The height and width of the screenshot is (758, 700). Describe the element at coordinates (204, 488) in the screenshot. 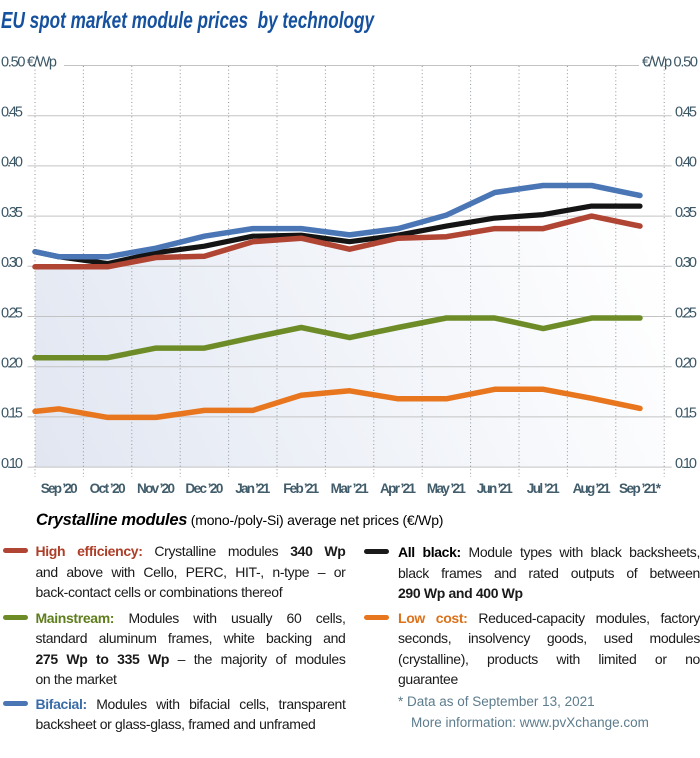

I see `svg-text: Dec ’20` at that location.